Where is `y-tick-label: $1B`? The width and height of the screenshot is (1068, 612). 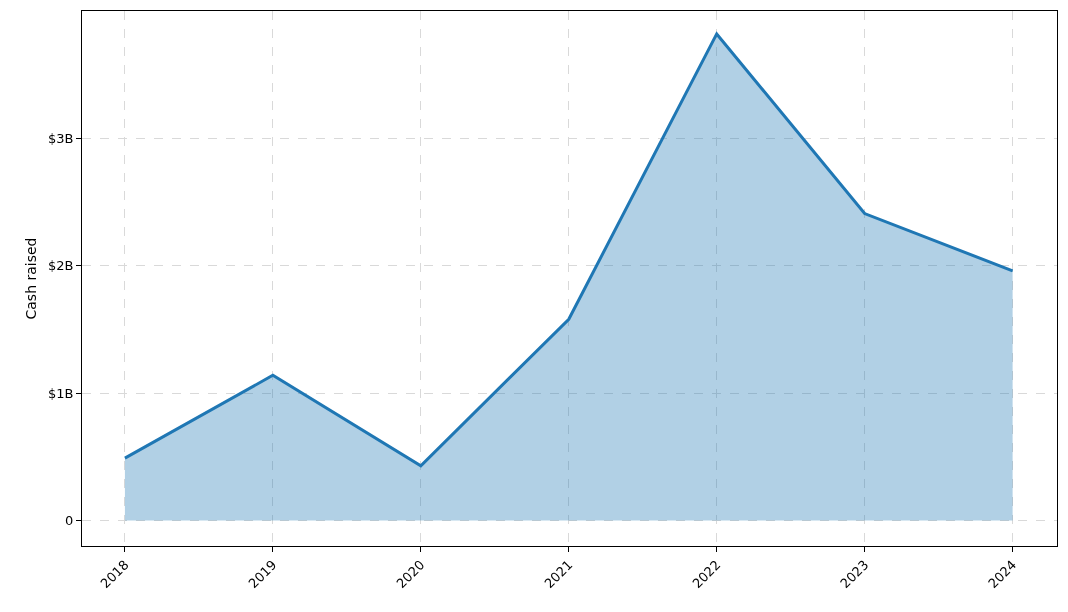 y-tick-label: $1B is located at coordinates (60, 393).